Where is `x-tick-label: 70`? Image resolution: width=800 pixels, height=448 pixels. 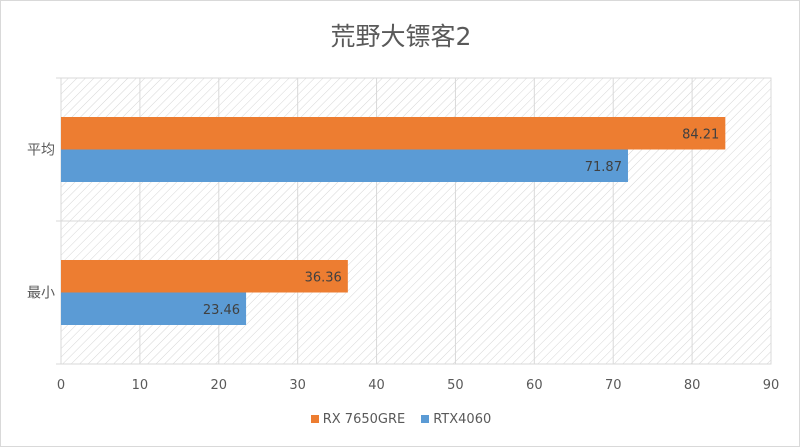
x-tick-label: 70 is located at coordinates (613, 385).